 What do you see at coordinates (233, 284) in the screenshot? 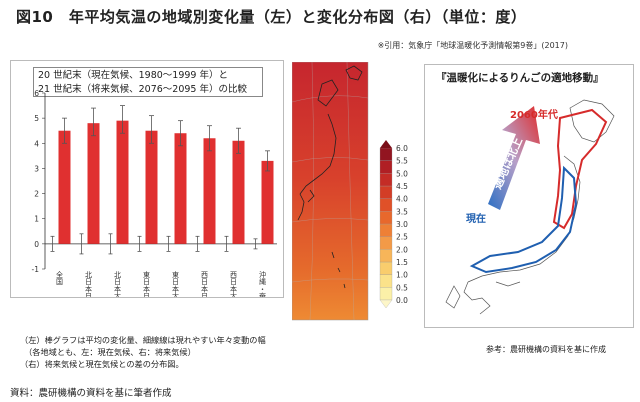
I see `category-label: 西日本太平洋側` at bounding box center [233, 284].